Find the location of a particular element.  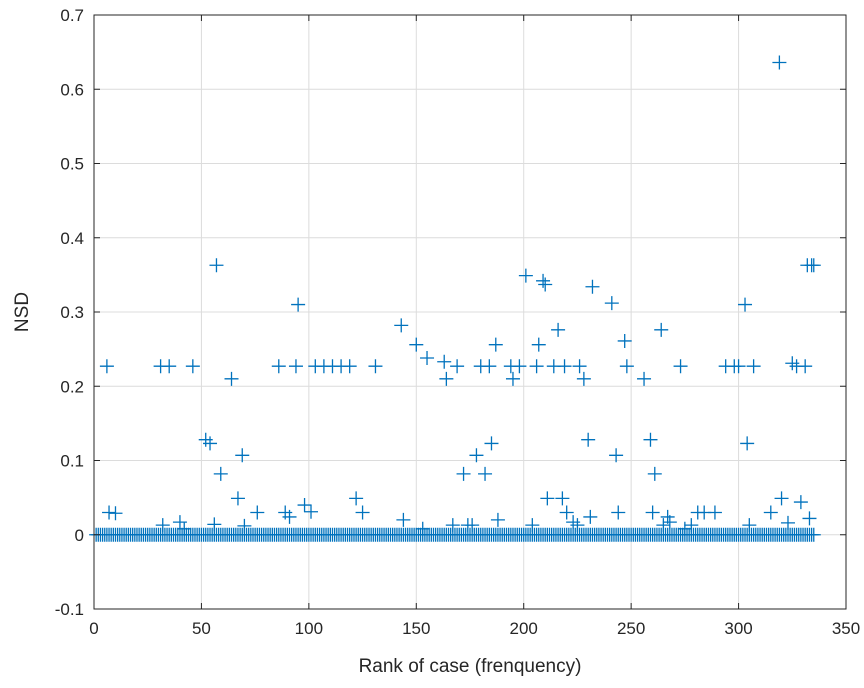

x-tick-label: 150 is located at coordinates (416, 628).